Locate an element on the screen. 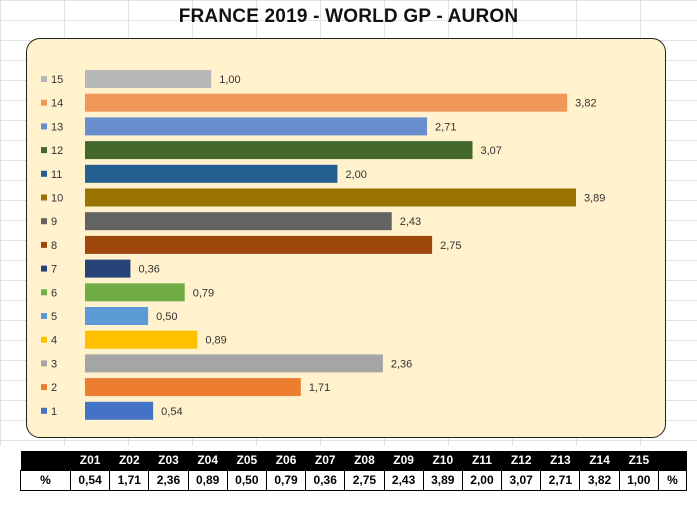  data-label-5: 0,50 is located at coordinates (166, 317).